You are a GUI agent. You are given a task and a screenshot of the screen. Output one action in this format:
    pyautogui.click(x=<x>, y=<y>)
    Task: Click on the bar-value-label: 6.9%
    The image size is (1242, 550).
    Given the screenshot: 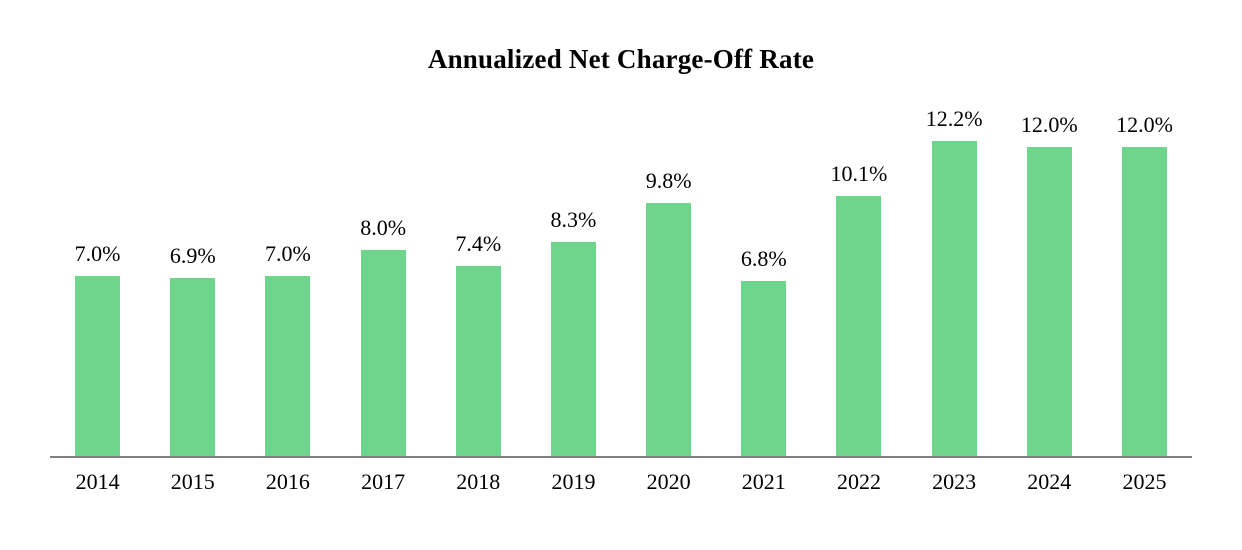 What is the action you would take?
    pyautogui.click(x=192, y=255)
    